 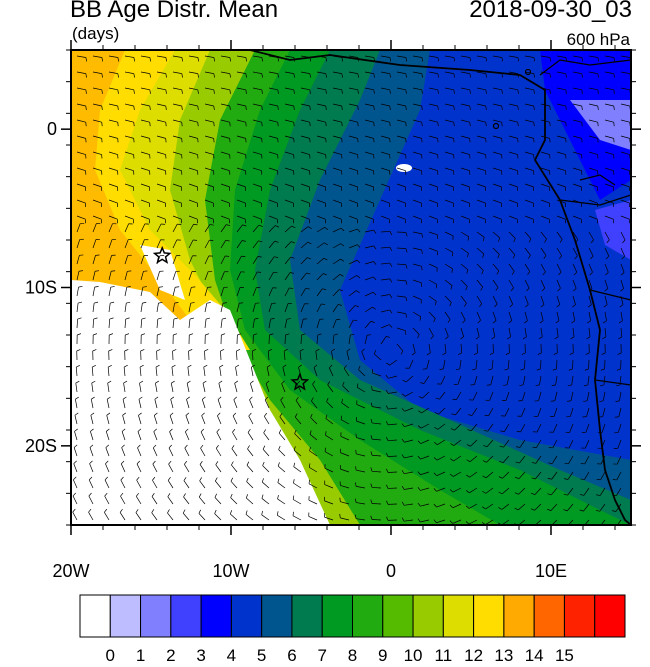 I want to click on colorbar-swatch, so click(x=125, y=616).